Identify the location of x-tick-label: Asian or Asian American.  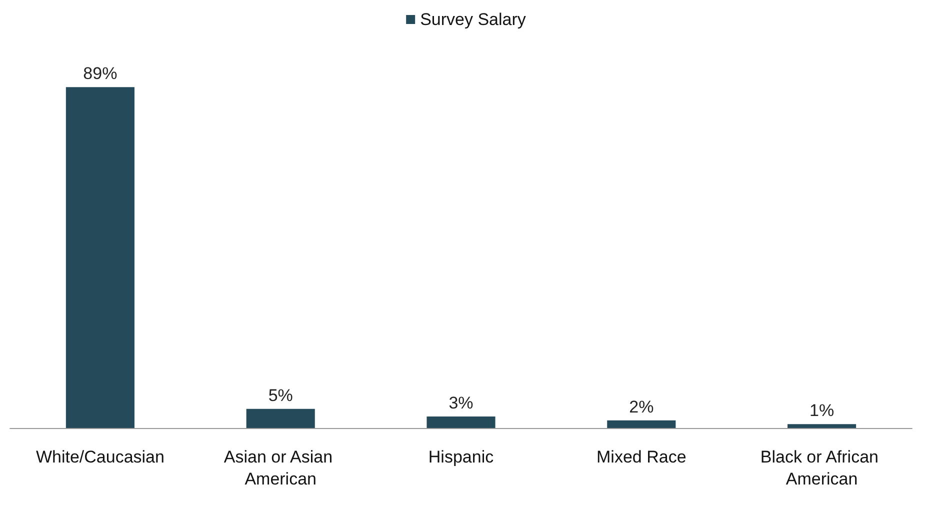
(281, 468).